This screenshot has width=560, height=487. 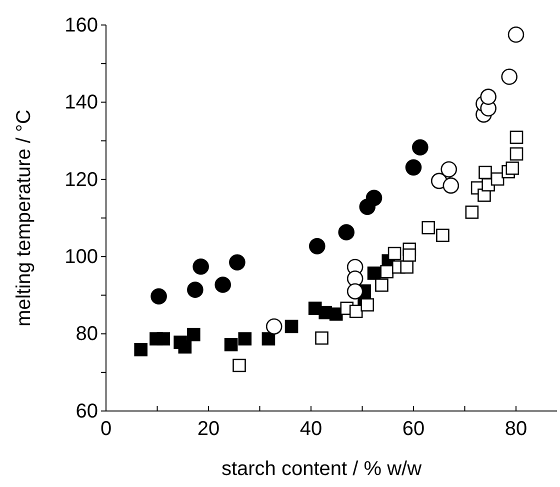 What do you see at coordinates (24, 218) in the screenshot?
I see `y-axis-title: melting temperature / °C` at bounding box center [24, 218].